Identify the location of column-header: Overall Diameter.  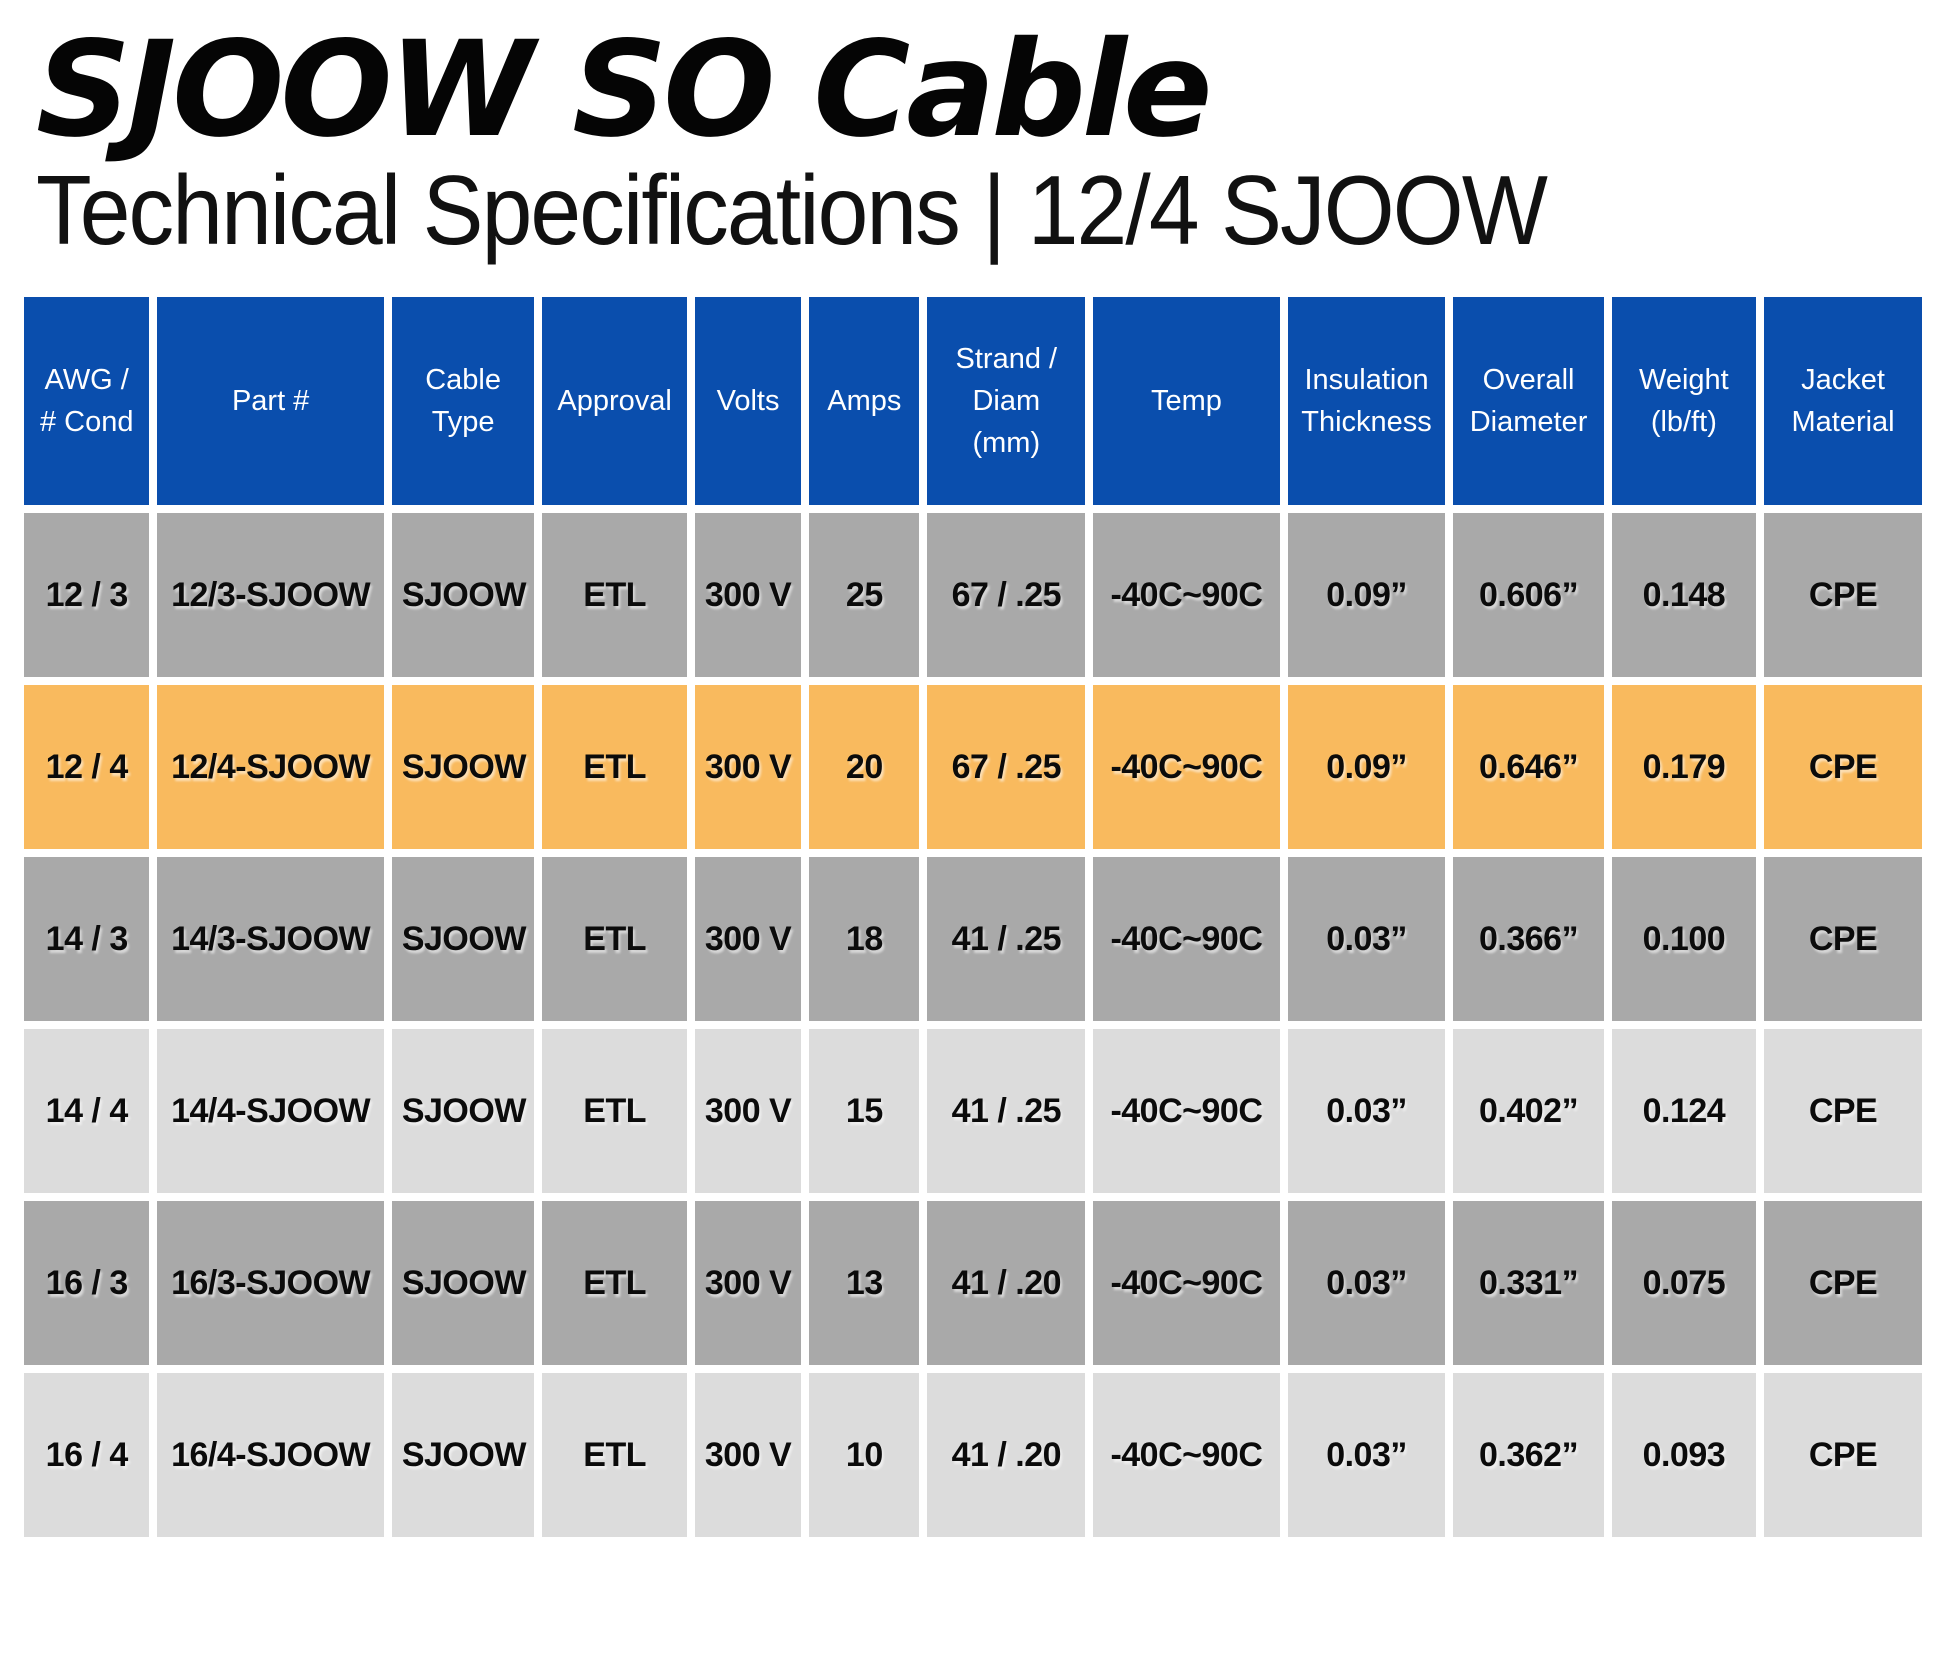
(1528, 401).